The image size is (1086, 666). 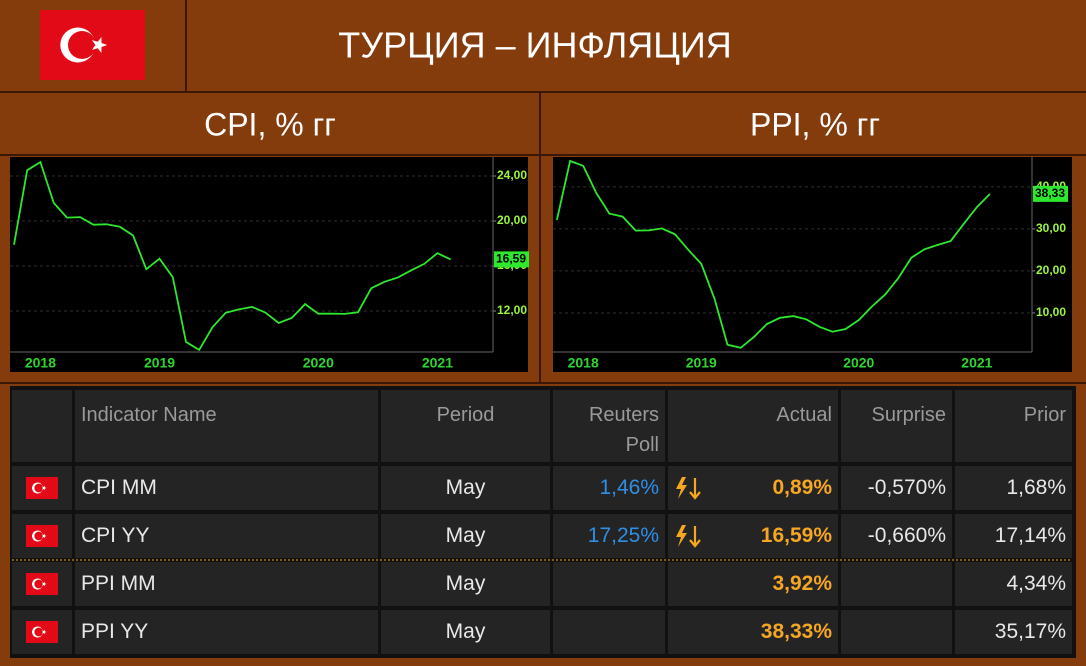 I want to click on table-cell: CPI YY, so click(x=226, y=536).